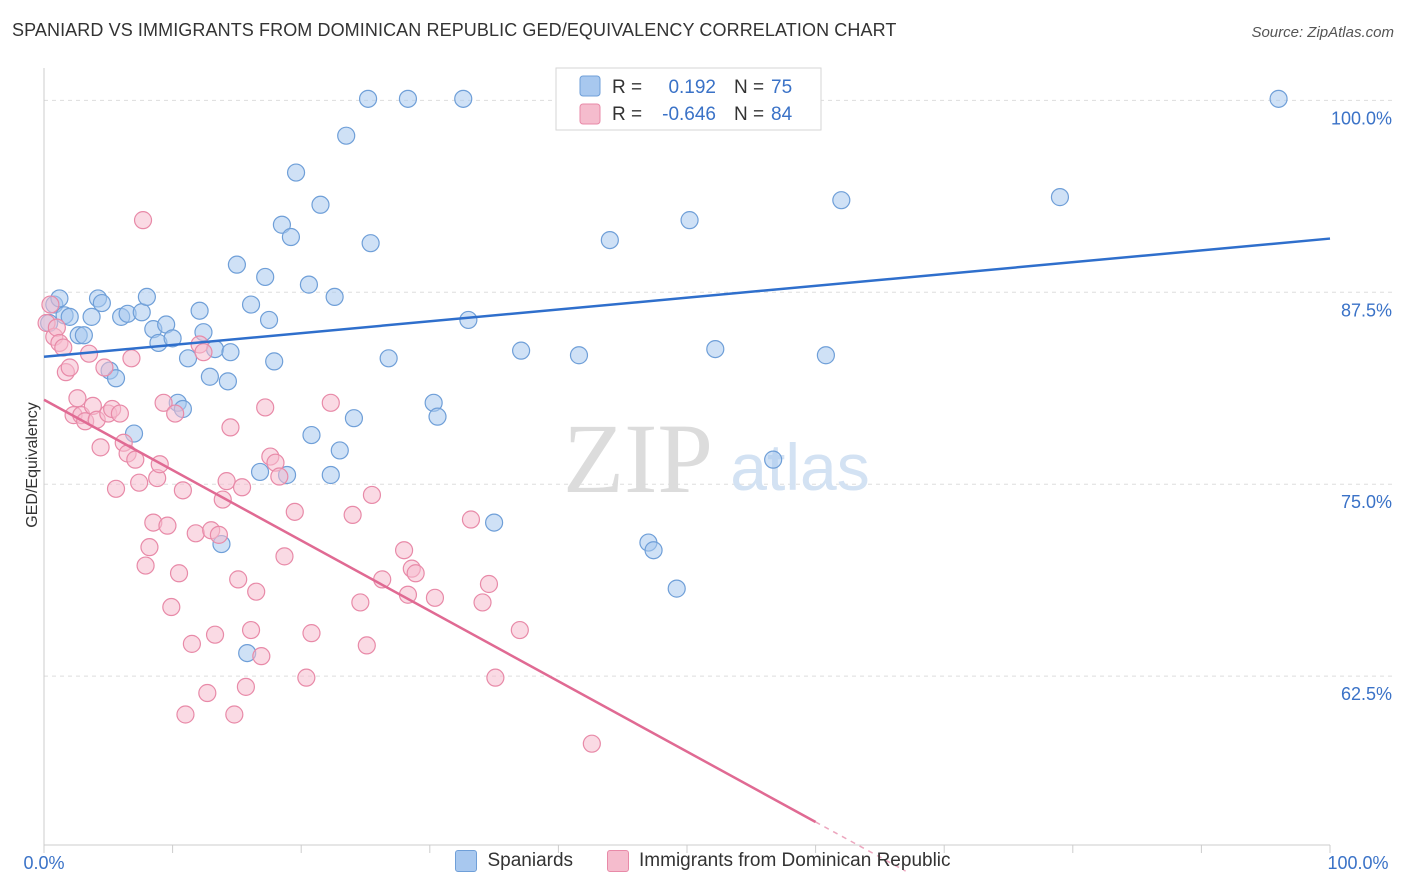 The image size is (1406, 892). What do you see at coordinates (688, 99) in the screenshot?
I see `legend-top: R = 0.192 N = 75 R = -0.646 N = 84` at bounding box center [688, 99].